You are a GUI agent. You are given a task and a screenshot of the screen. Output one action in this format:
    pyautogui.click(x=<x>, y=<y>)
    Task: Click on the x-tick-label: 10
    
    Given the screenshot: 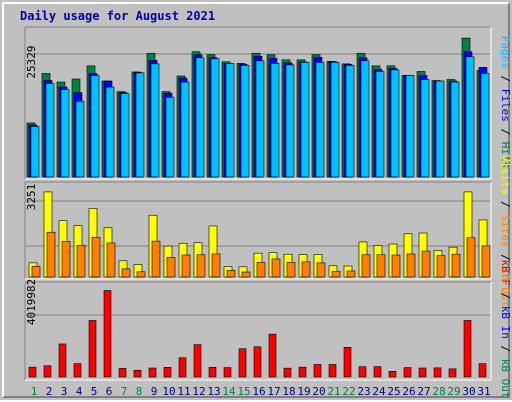 What is the action you would take?
    pyautogui.click(x=168, y=391)
    